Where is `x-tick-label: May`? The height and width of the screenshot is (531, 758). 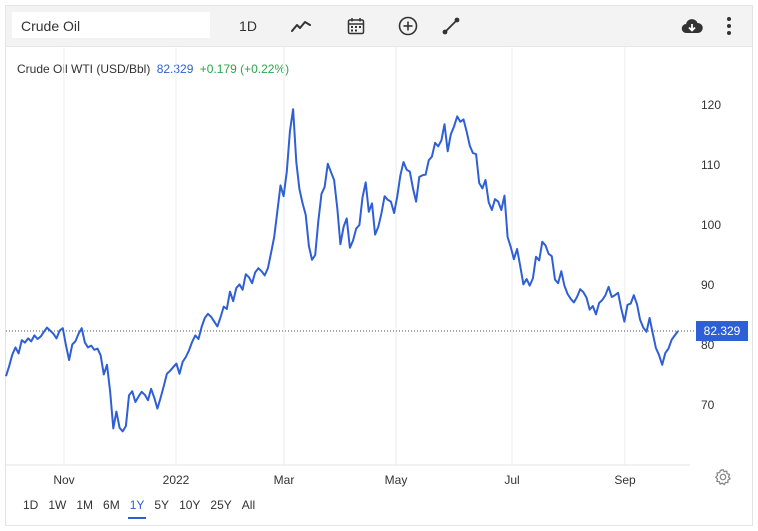
x-tick-label: May is located at coordinates (396, 480).